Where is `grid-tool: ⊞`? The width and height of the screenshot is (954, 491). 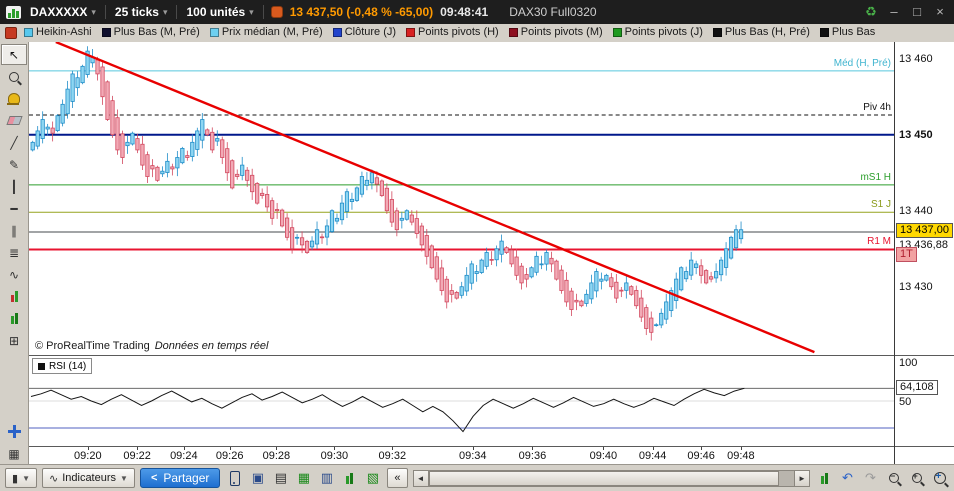 grid-tool: ⊞ is located at coordinates (14, 340).